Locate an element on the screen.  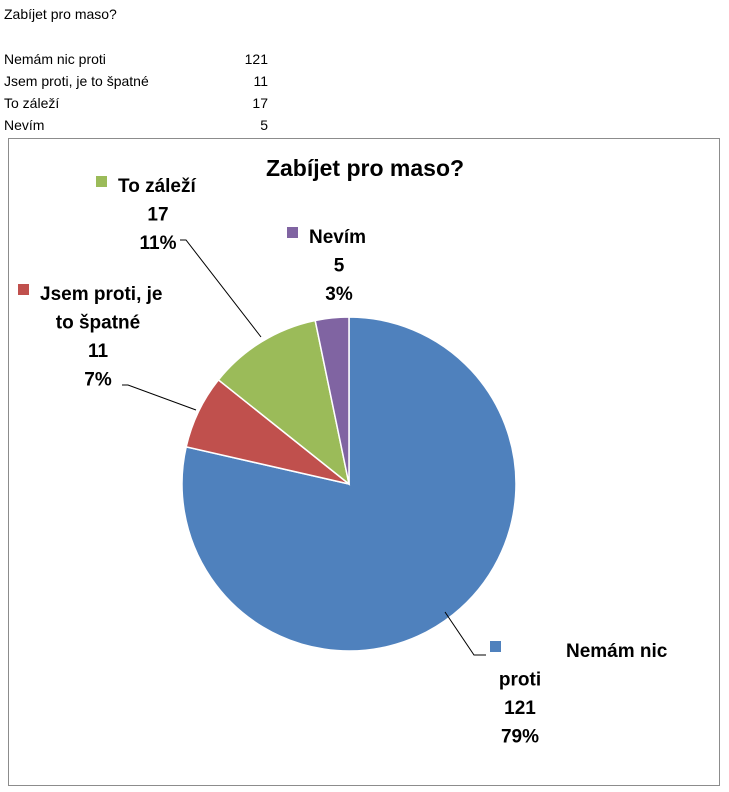
data-label-to-zalezi: 11% is located at coordinates (158, 243).